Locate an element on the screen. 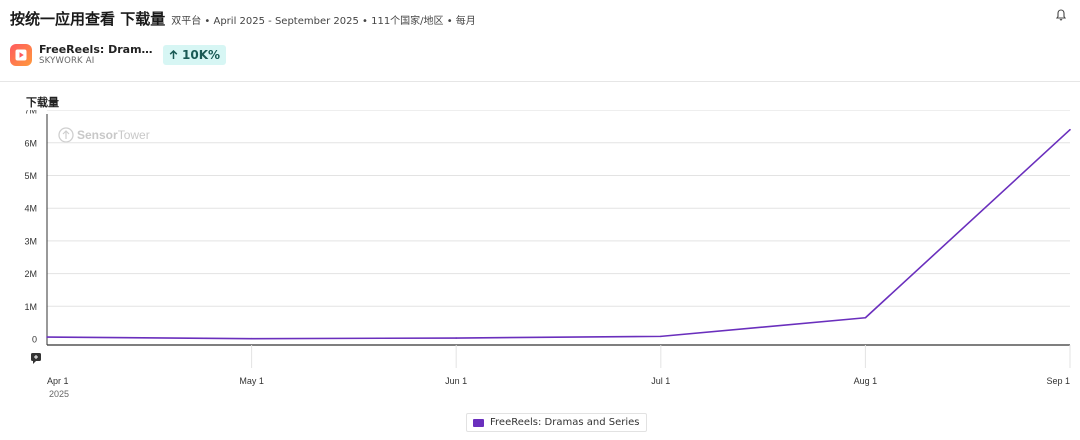  arrow-up-icon is located at coordinates (173, 55).